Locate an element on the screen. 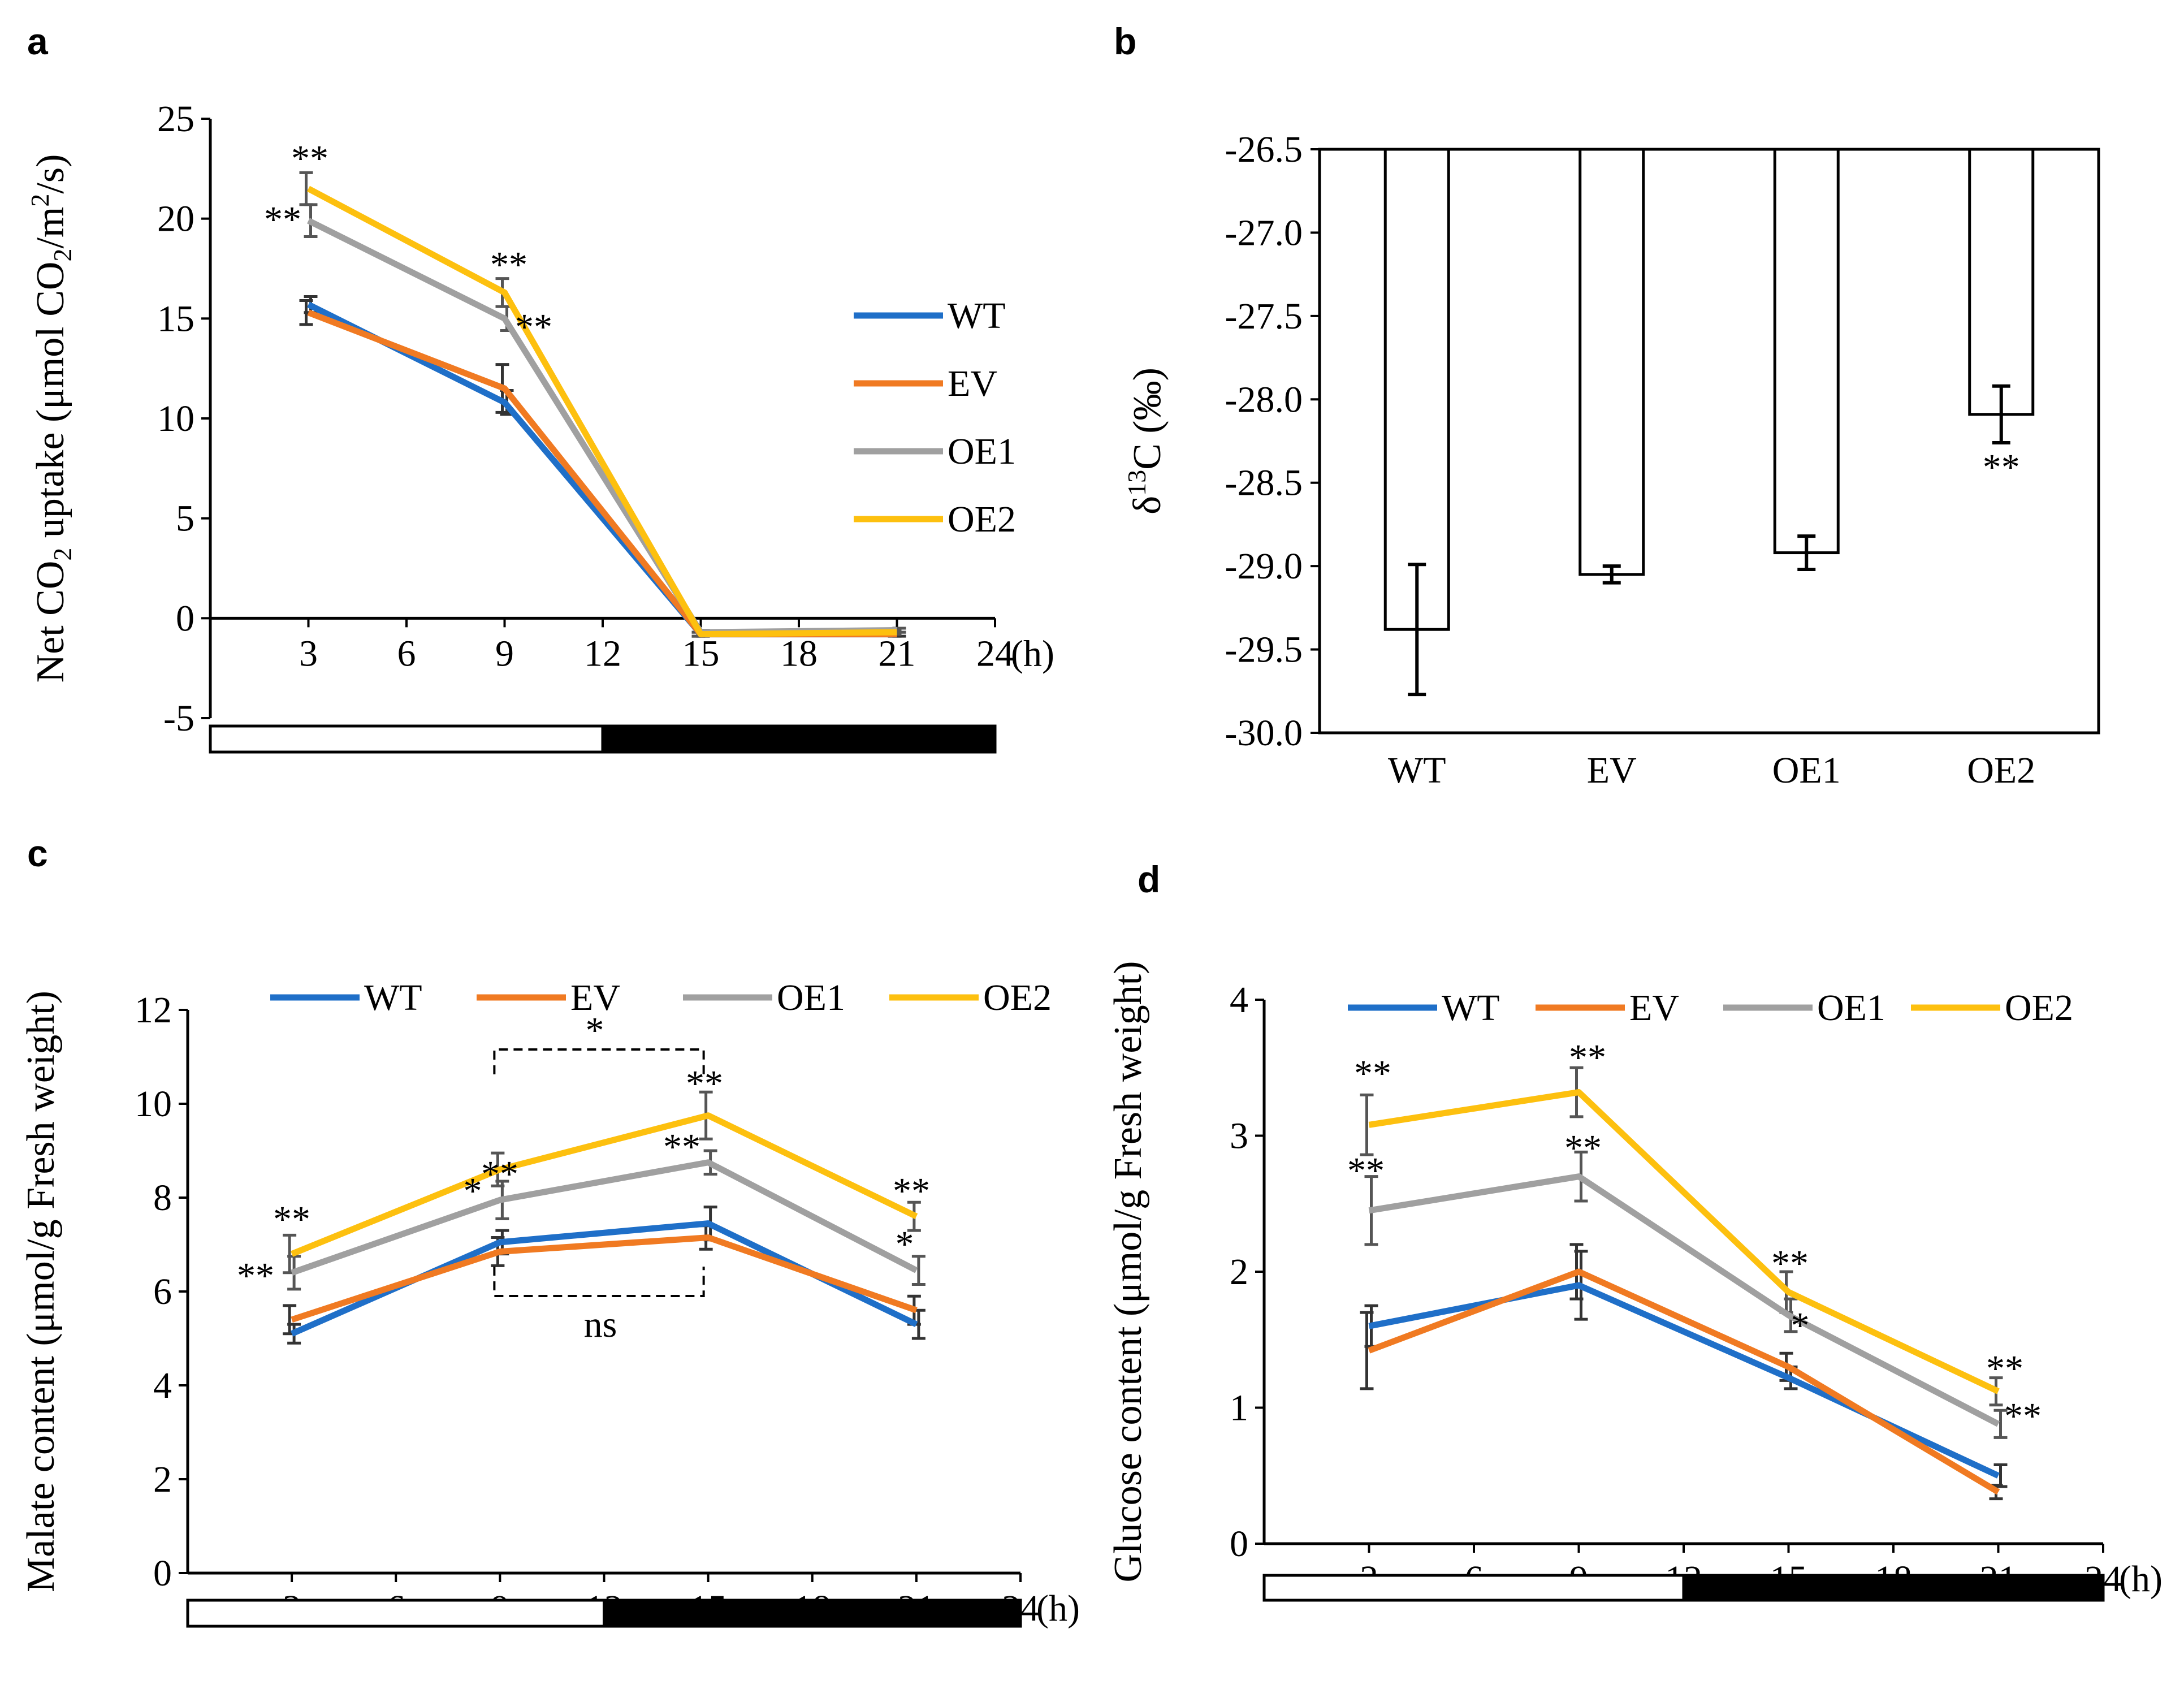 Image resolution: width=2184 pixels, height=1689 pixels. y-tick-label: 6 is located at coordinates (162, 1291).